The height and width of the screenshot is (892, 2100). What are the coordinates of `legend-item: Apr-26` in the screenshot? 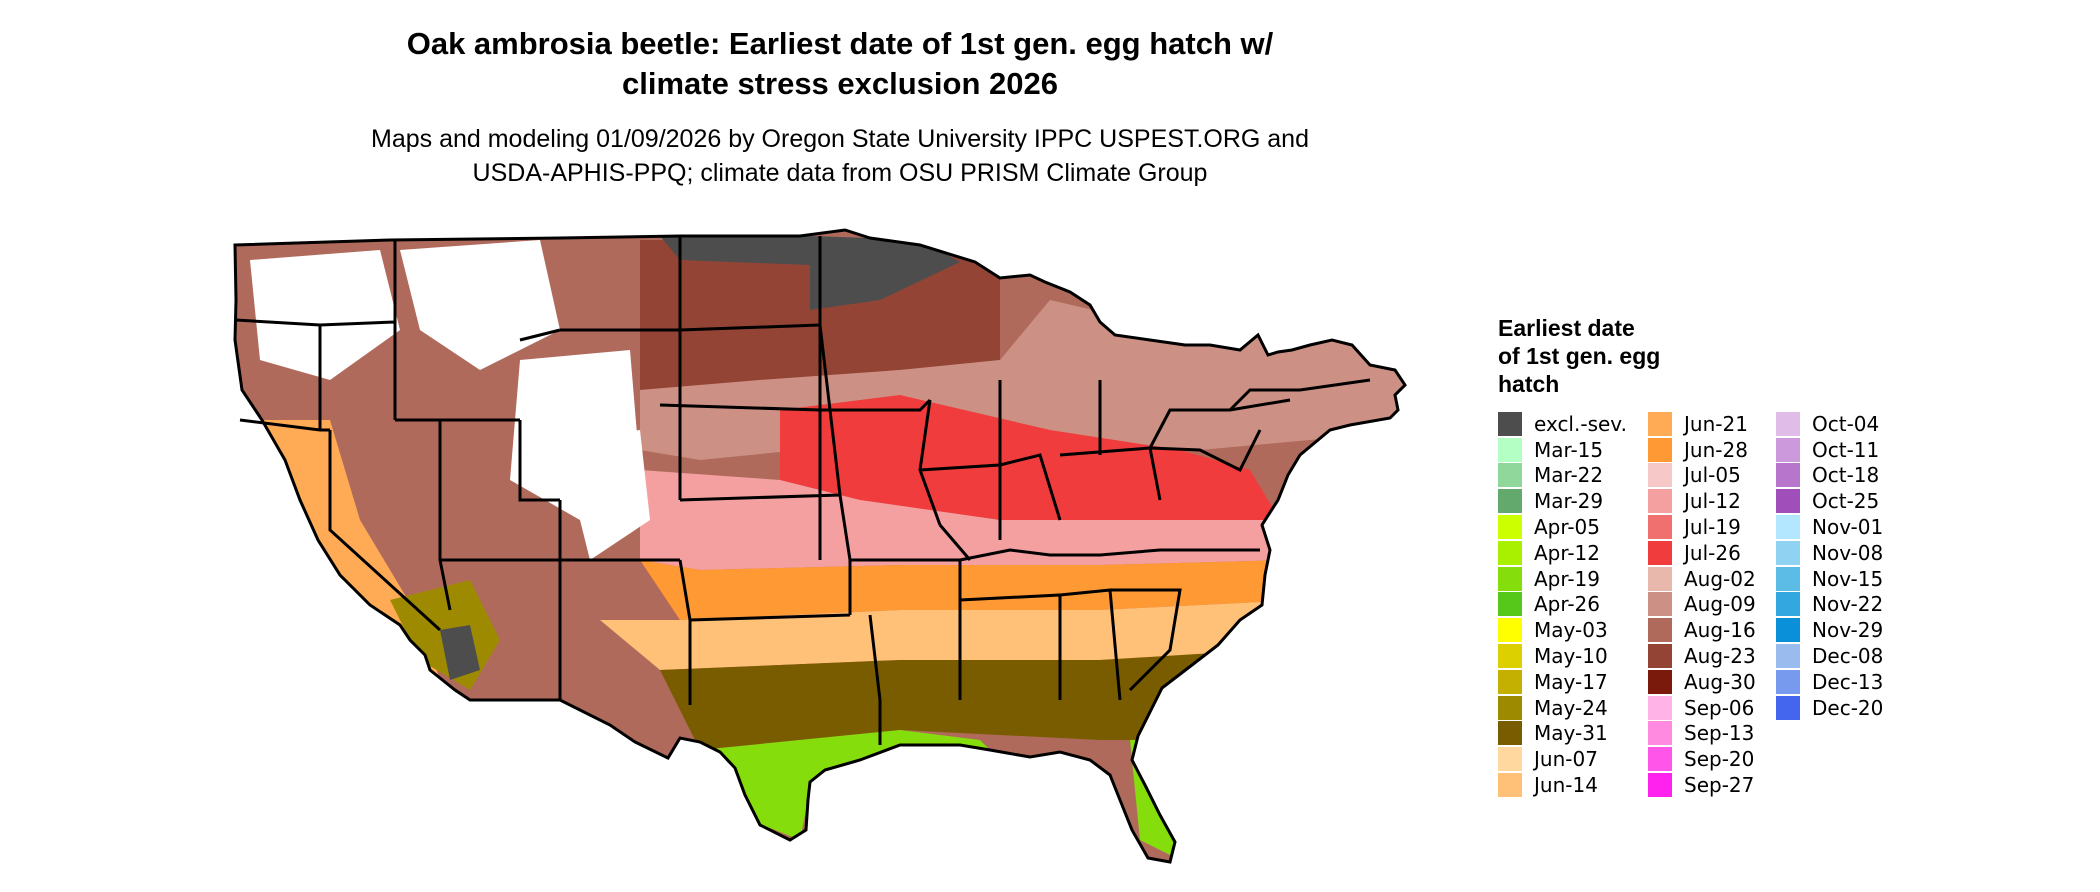 It's located at (1562, 605).